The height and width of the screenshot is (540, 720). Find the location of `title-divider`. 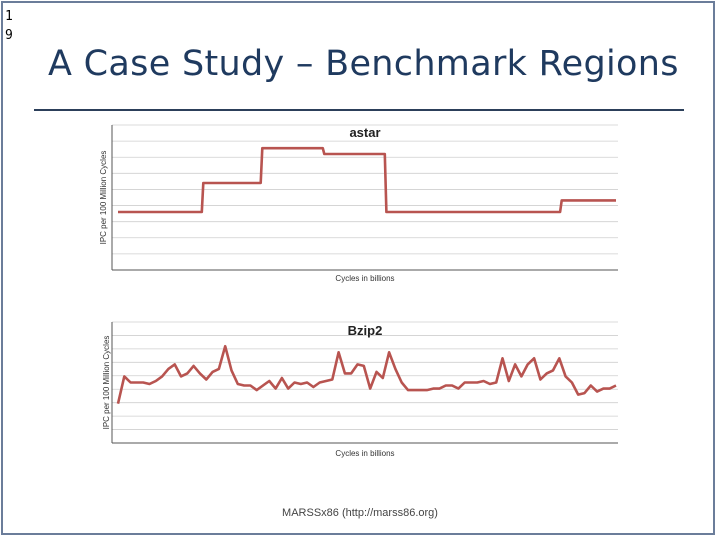

title-divider is located at coordinates (359, 110).